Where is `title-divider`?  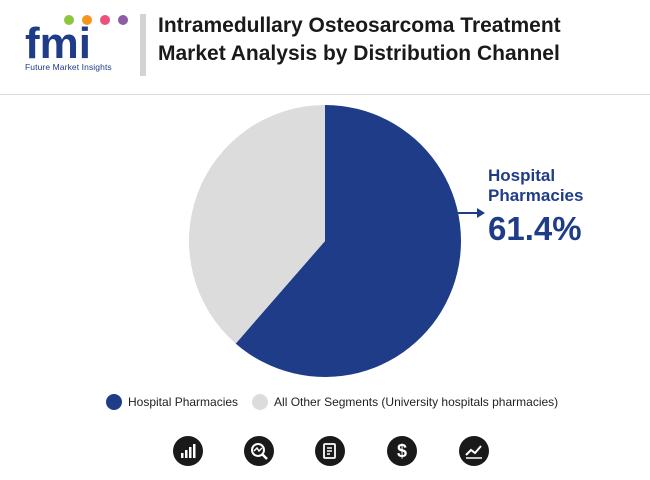 title-divider is located at coordinates (143, 45).